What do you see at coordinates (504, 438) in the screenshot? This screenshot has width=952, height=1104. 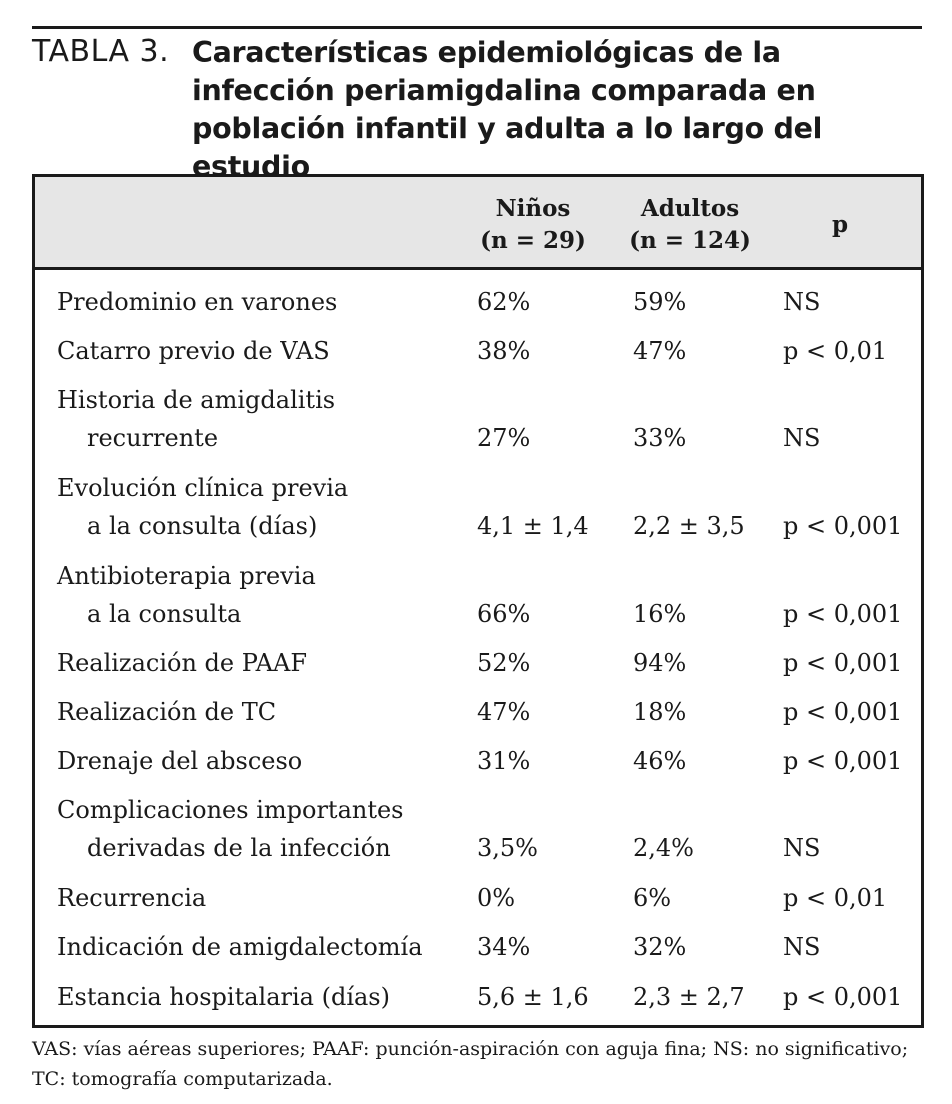 I see `cell-ninos: 27%` at bounding box center [504, 438].